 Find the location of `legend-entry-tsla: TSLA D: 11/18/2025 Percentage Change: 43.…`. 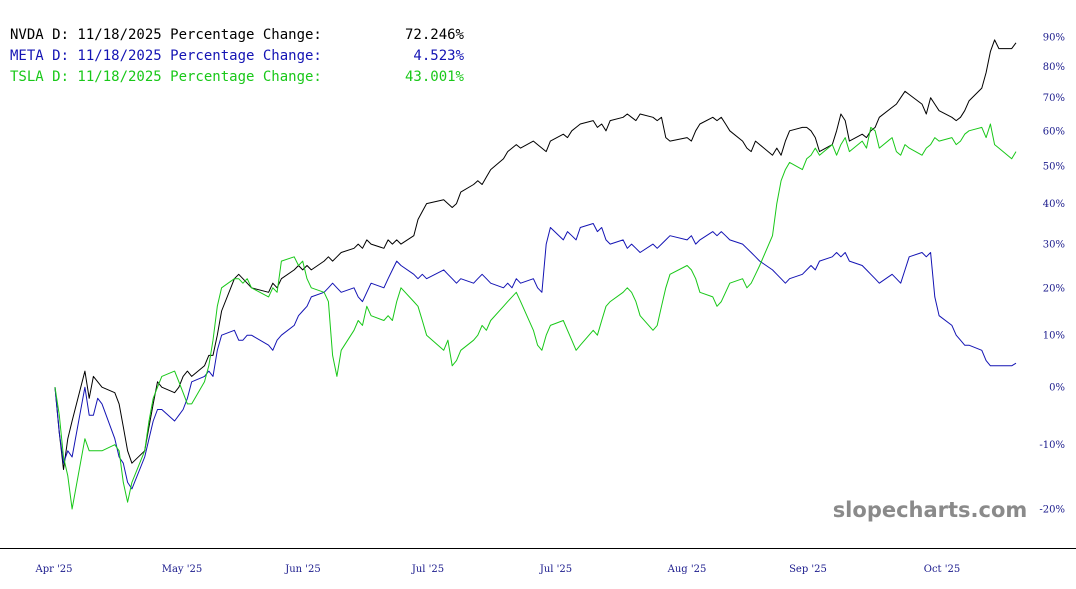

legend-entry-tsla: TSLA D: 11/18/2025 Percentage Change: 43.… is located at coordinates (237, 77).